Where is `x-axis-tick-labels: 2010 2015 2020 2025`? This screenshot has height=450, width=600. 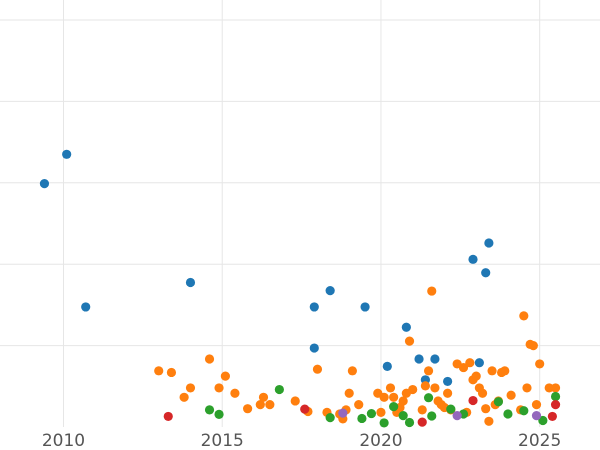
x-axis-tick-labels: 2010 2015 2020 2025 is located at coordinates (301, 440).